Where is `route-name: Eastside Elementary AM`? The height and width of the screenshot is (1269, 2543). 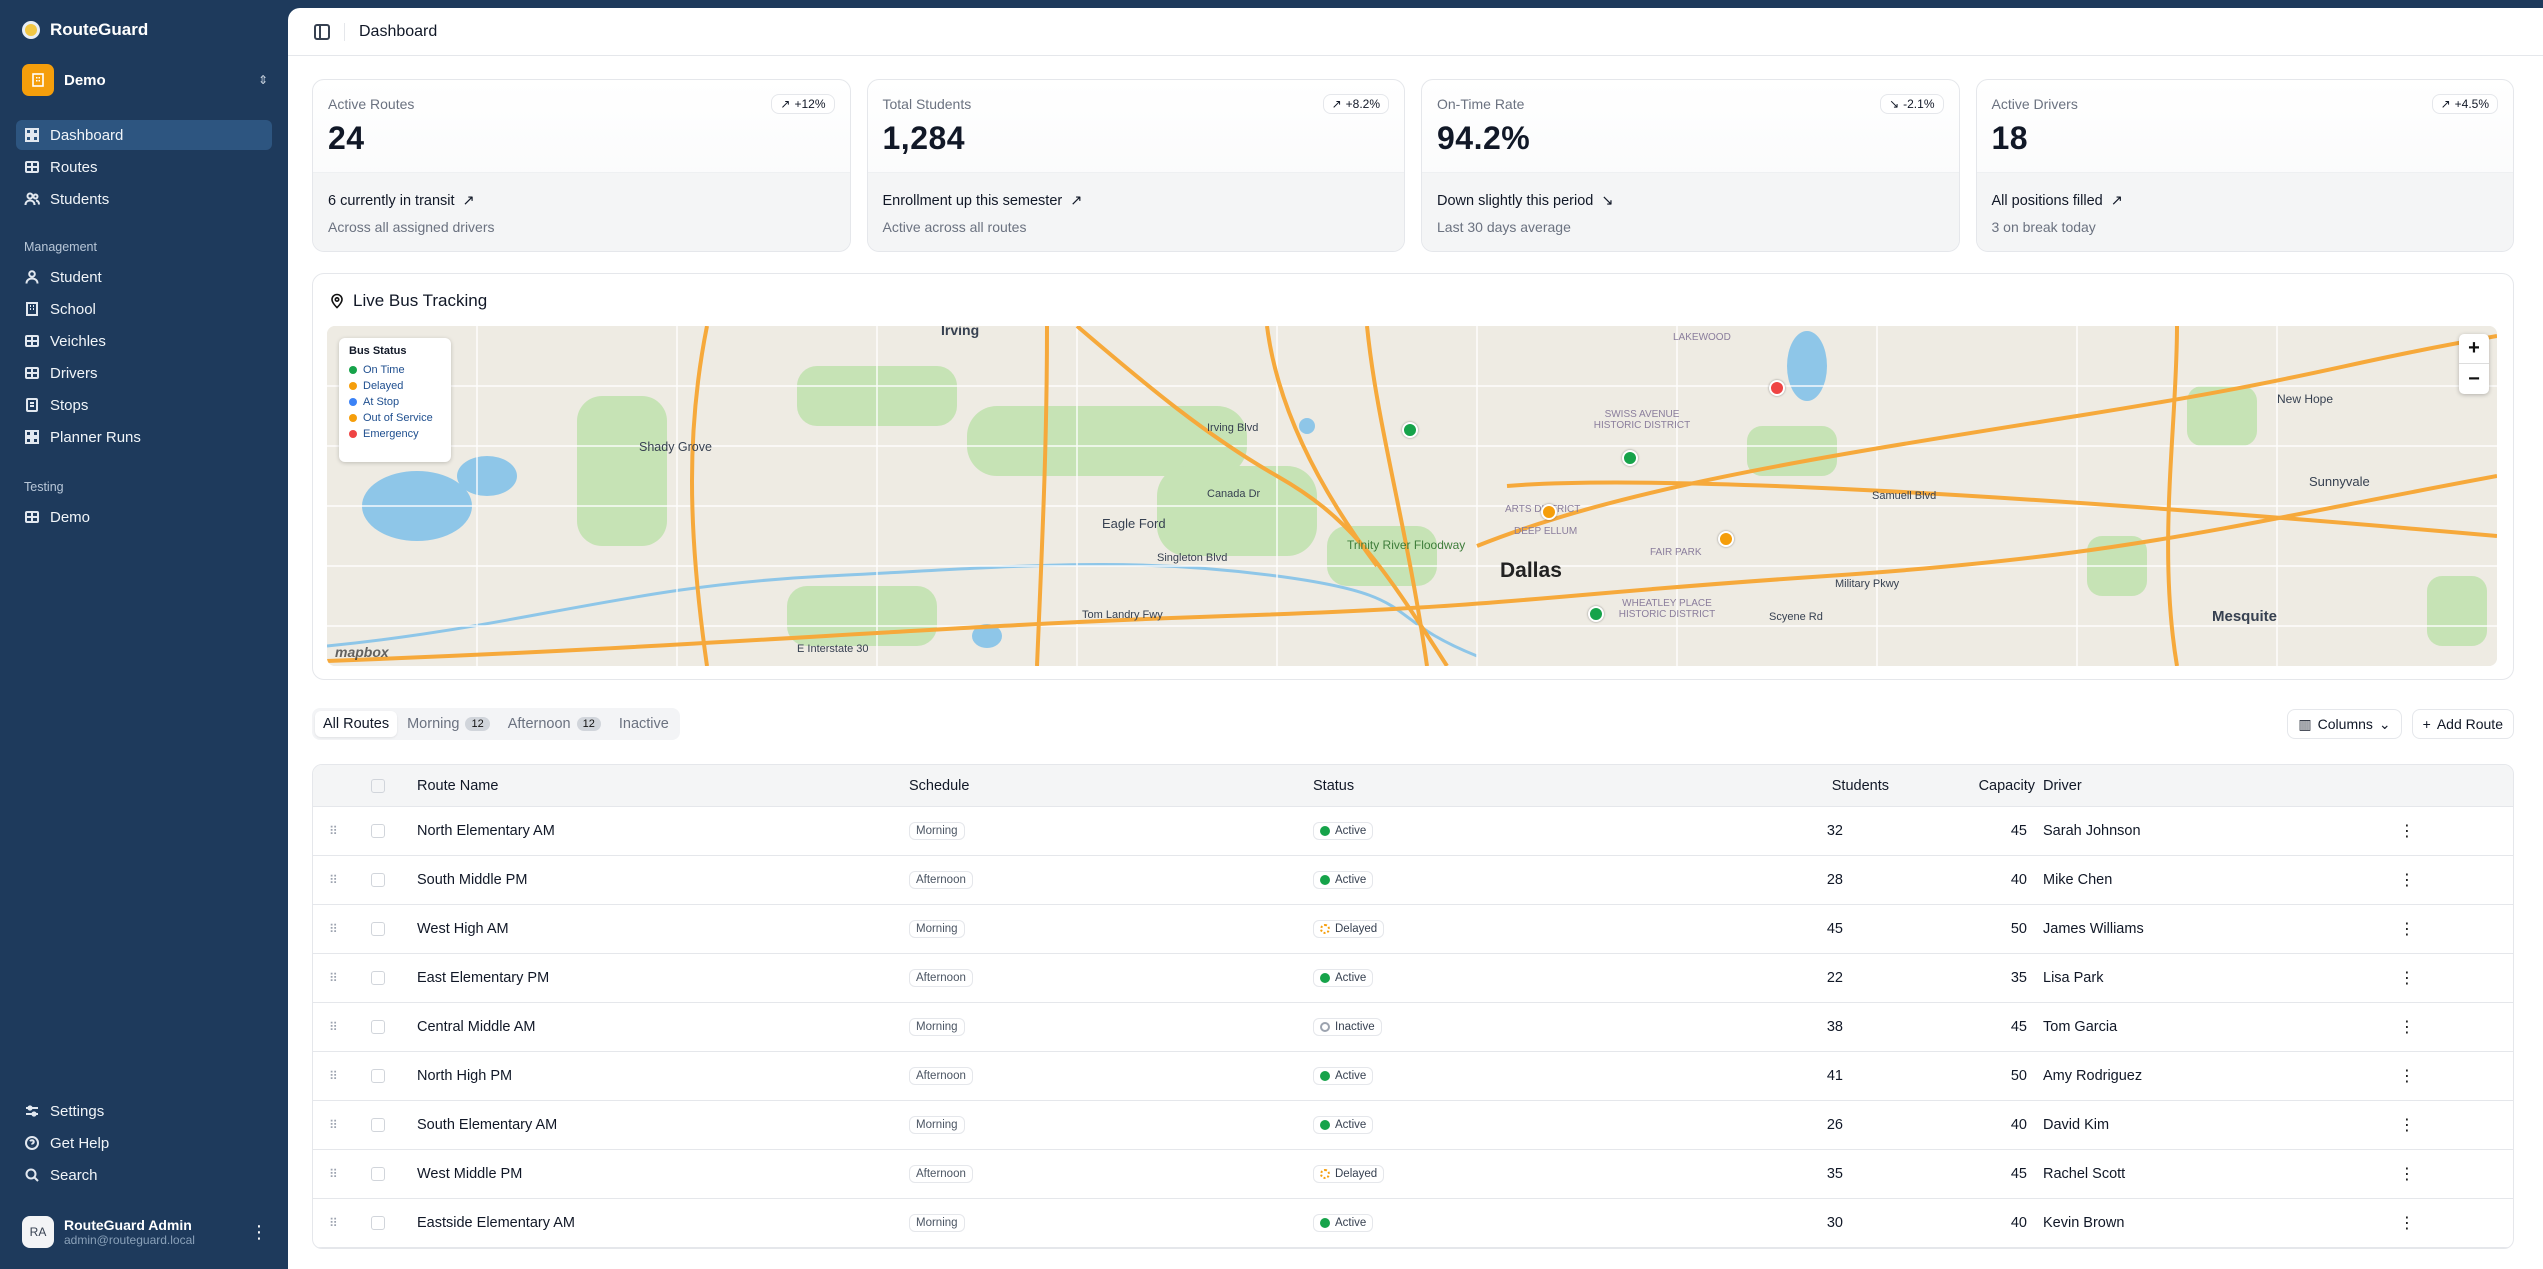 route-name: Eastside Elementary AM is located at coordinates (496, 1223).